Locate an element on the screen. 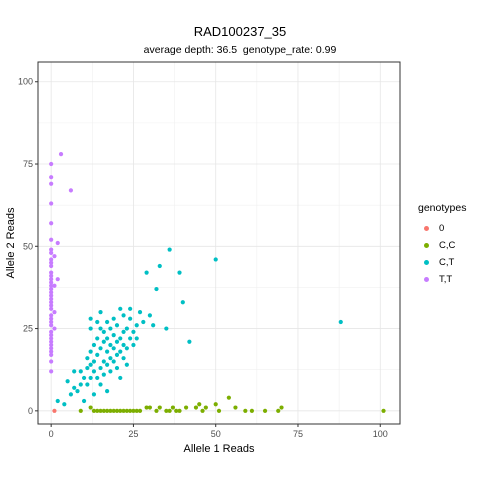 Image resolution: width=480 pixels, height=480 pixels. legend-label: C,C is located at coordinates (447, 245).